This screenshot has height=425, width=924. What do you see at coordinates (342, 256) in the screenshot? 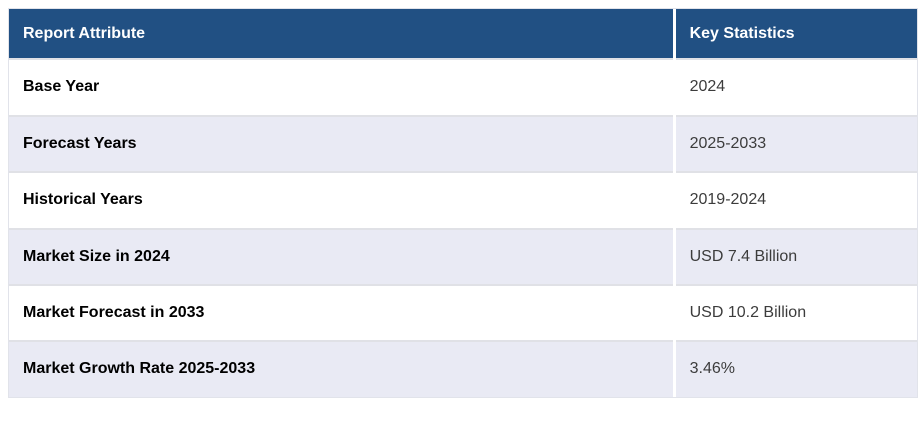
I see `attribute-cell-market-size: Market Size in 2024` at bounding box center [342, 256].